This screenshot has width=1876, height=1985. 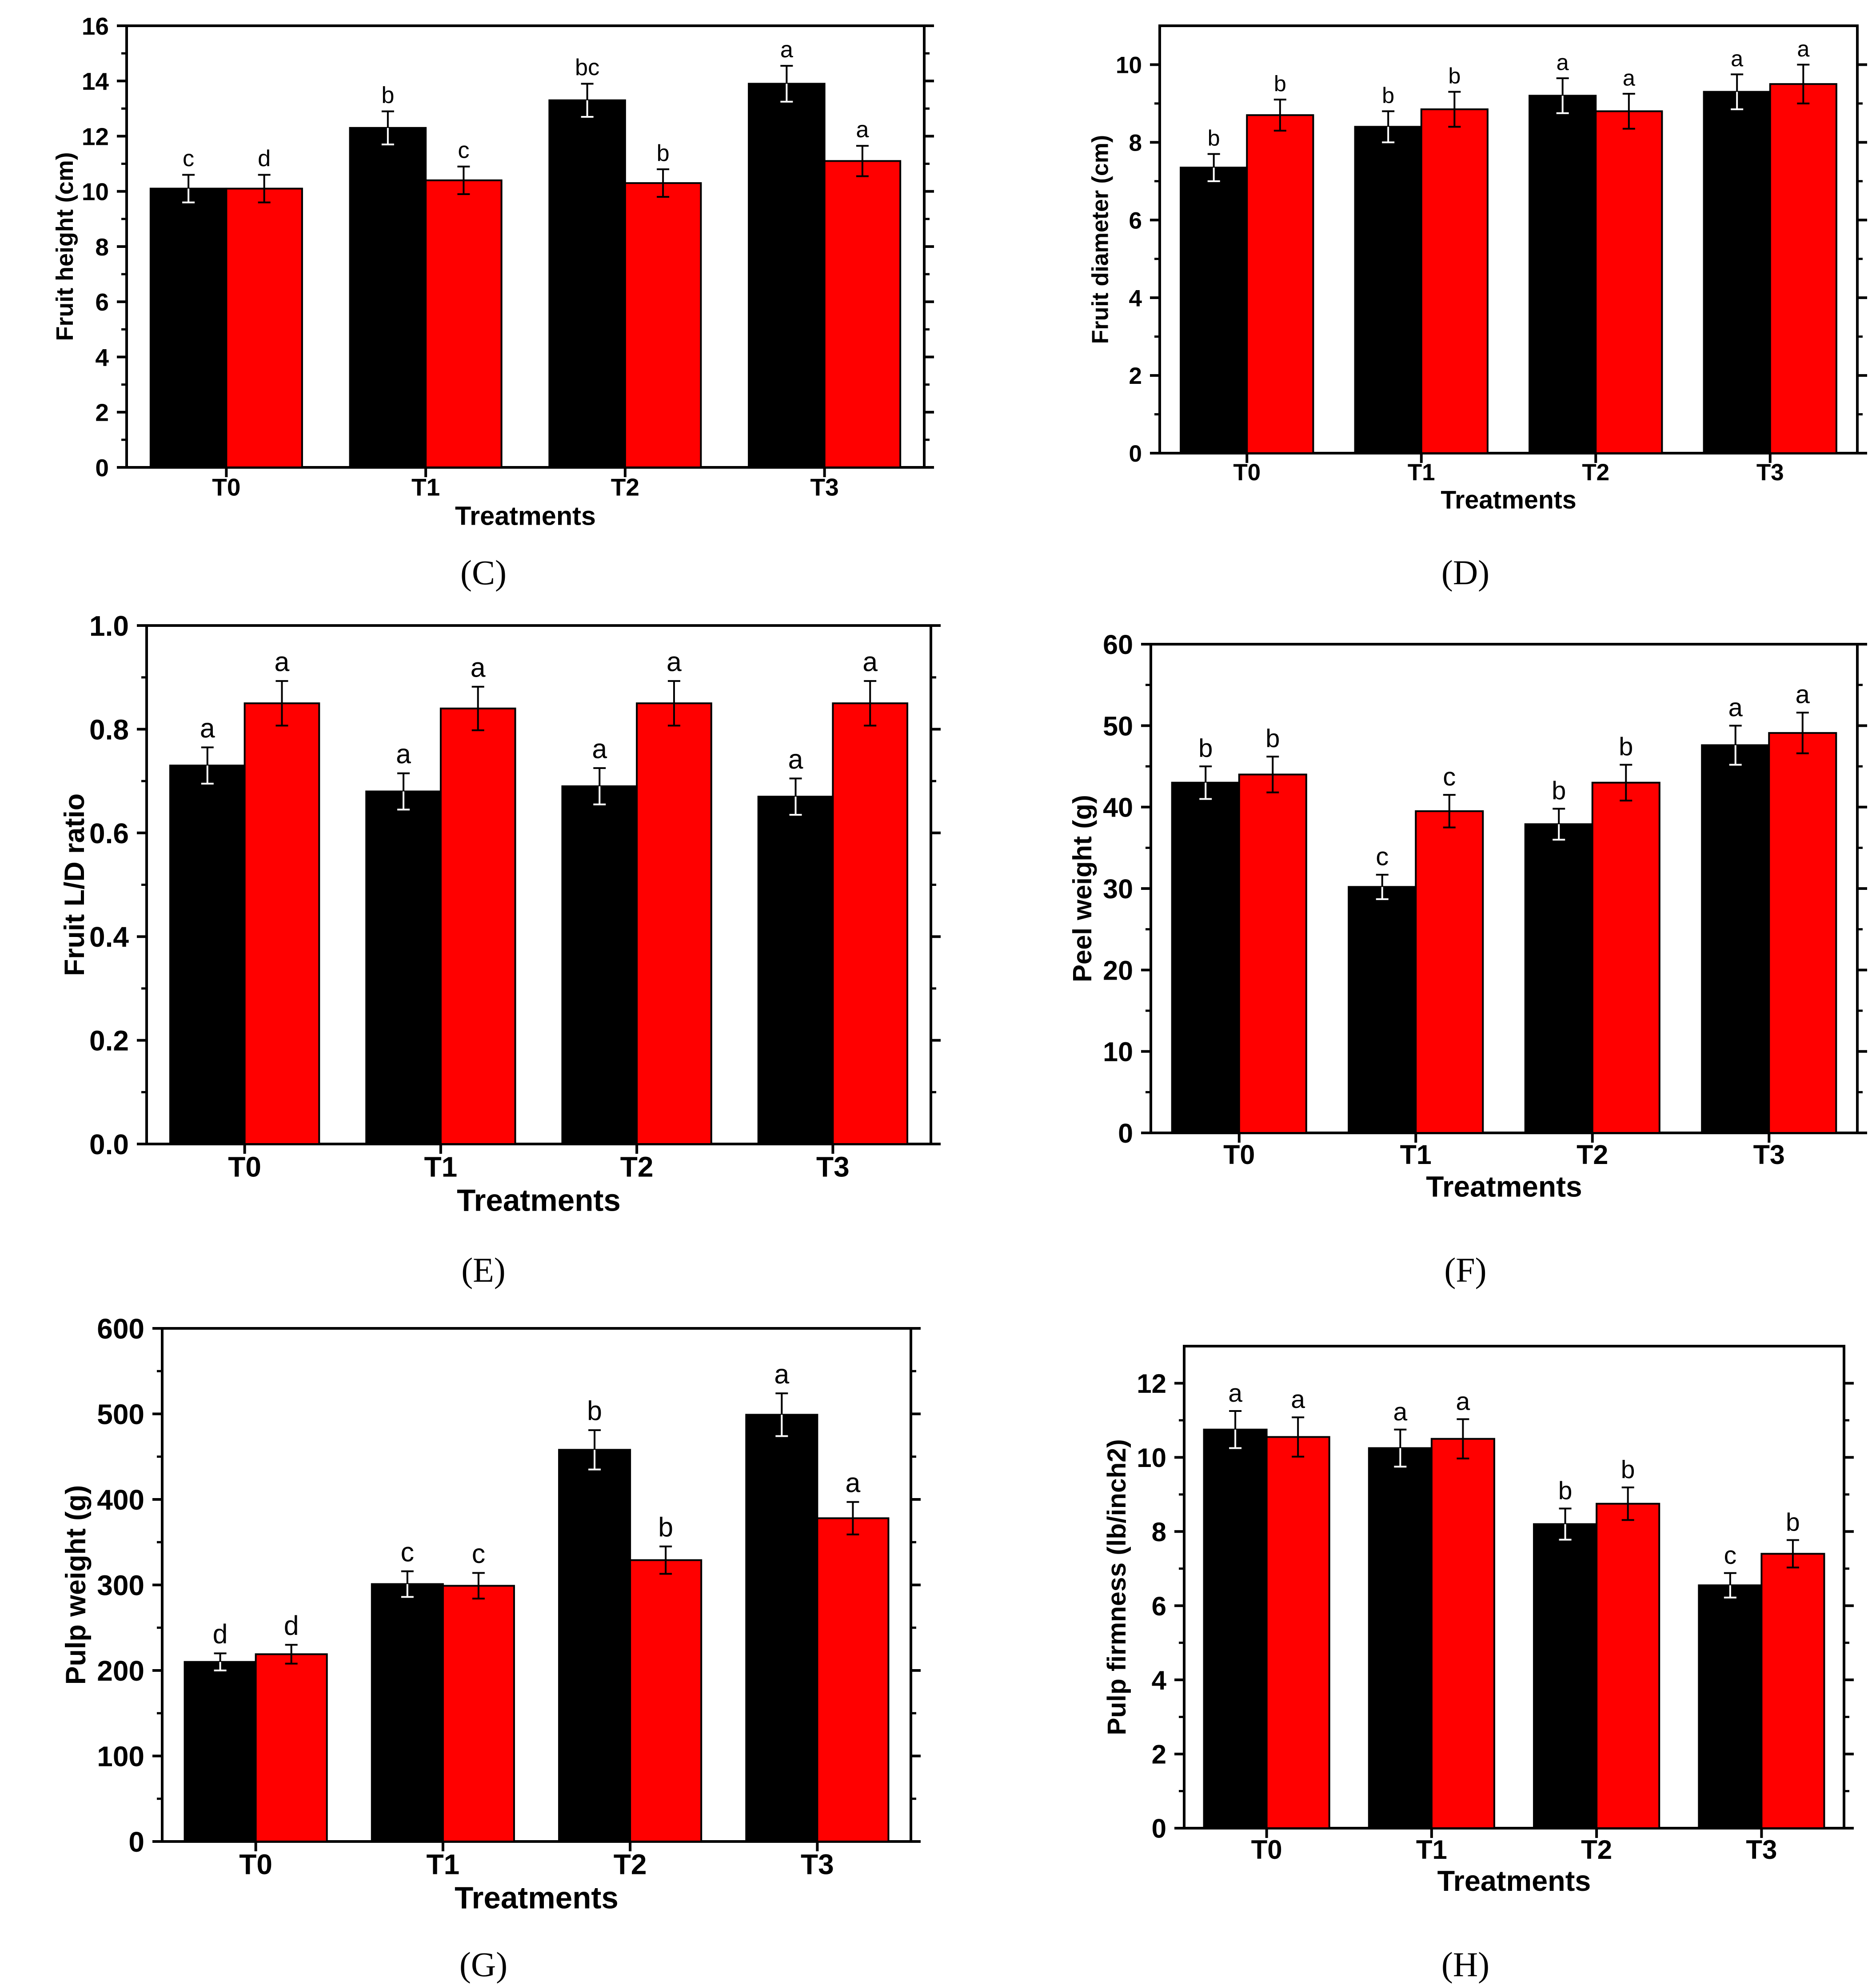 I want to click on significance-letter: bc, so click(x=587, y=67).